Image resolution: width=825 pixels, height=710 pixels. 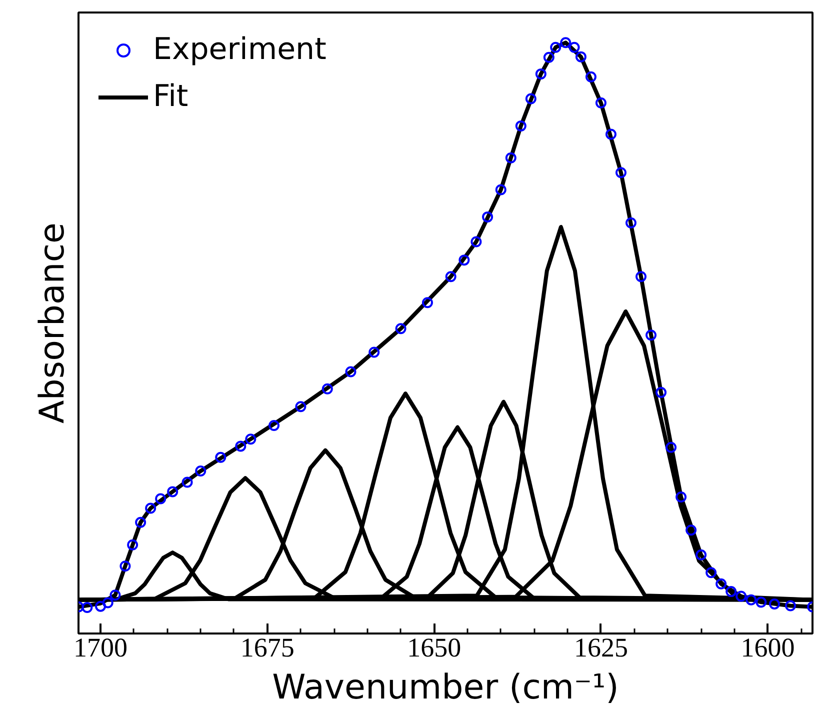 I want to click on x-axis-title: Wavenumber (cm⁻¹), so click(x=445, y=688).